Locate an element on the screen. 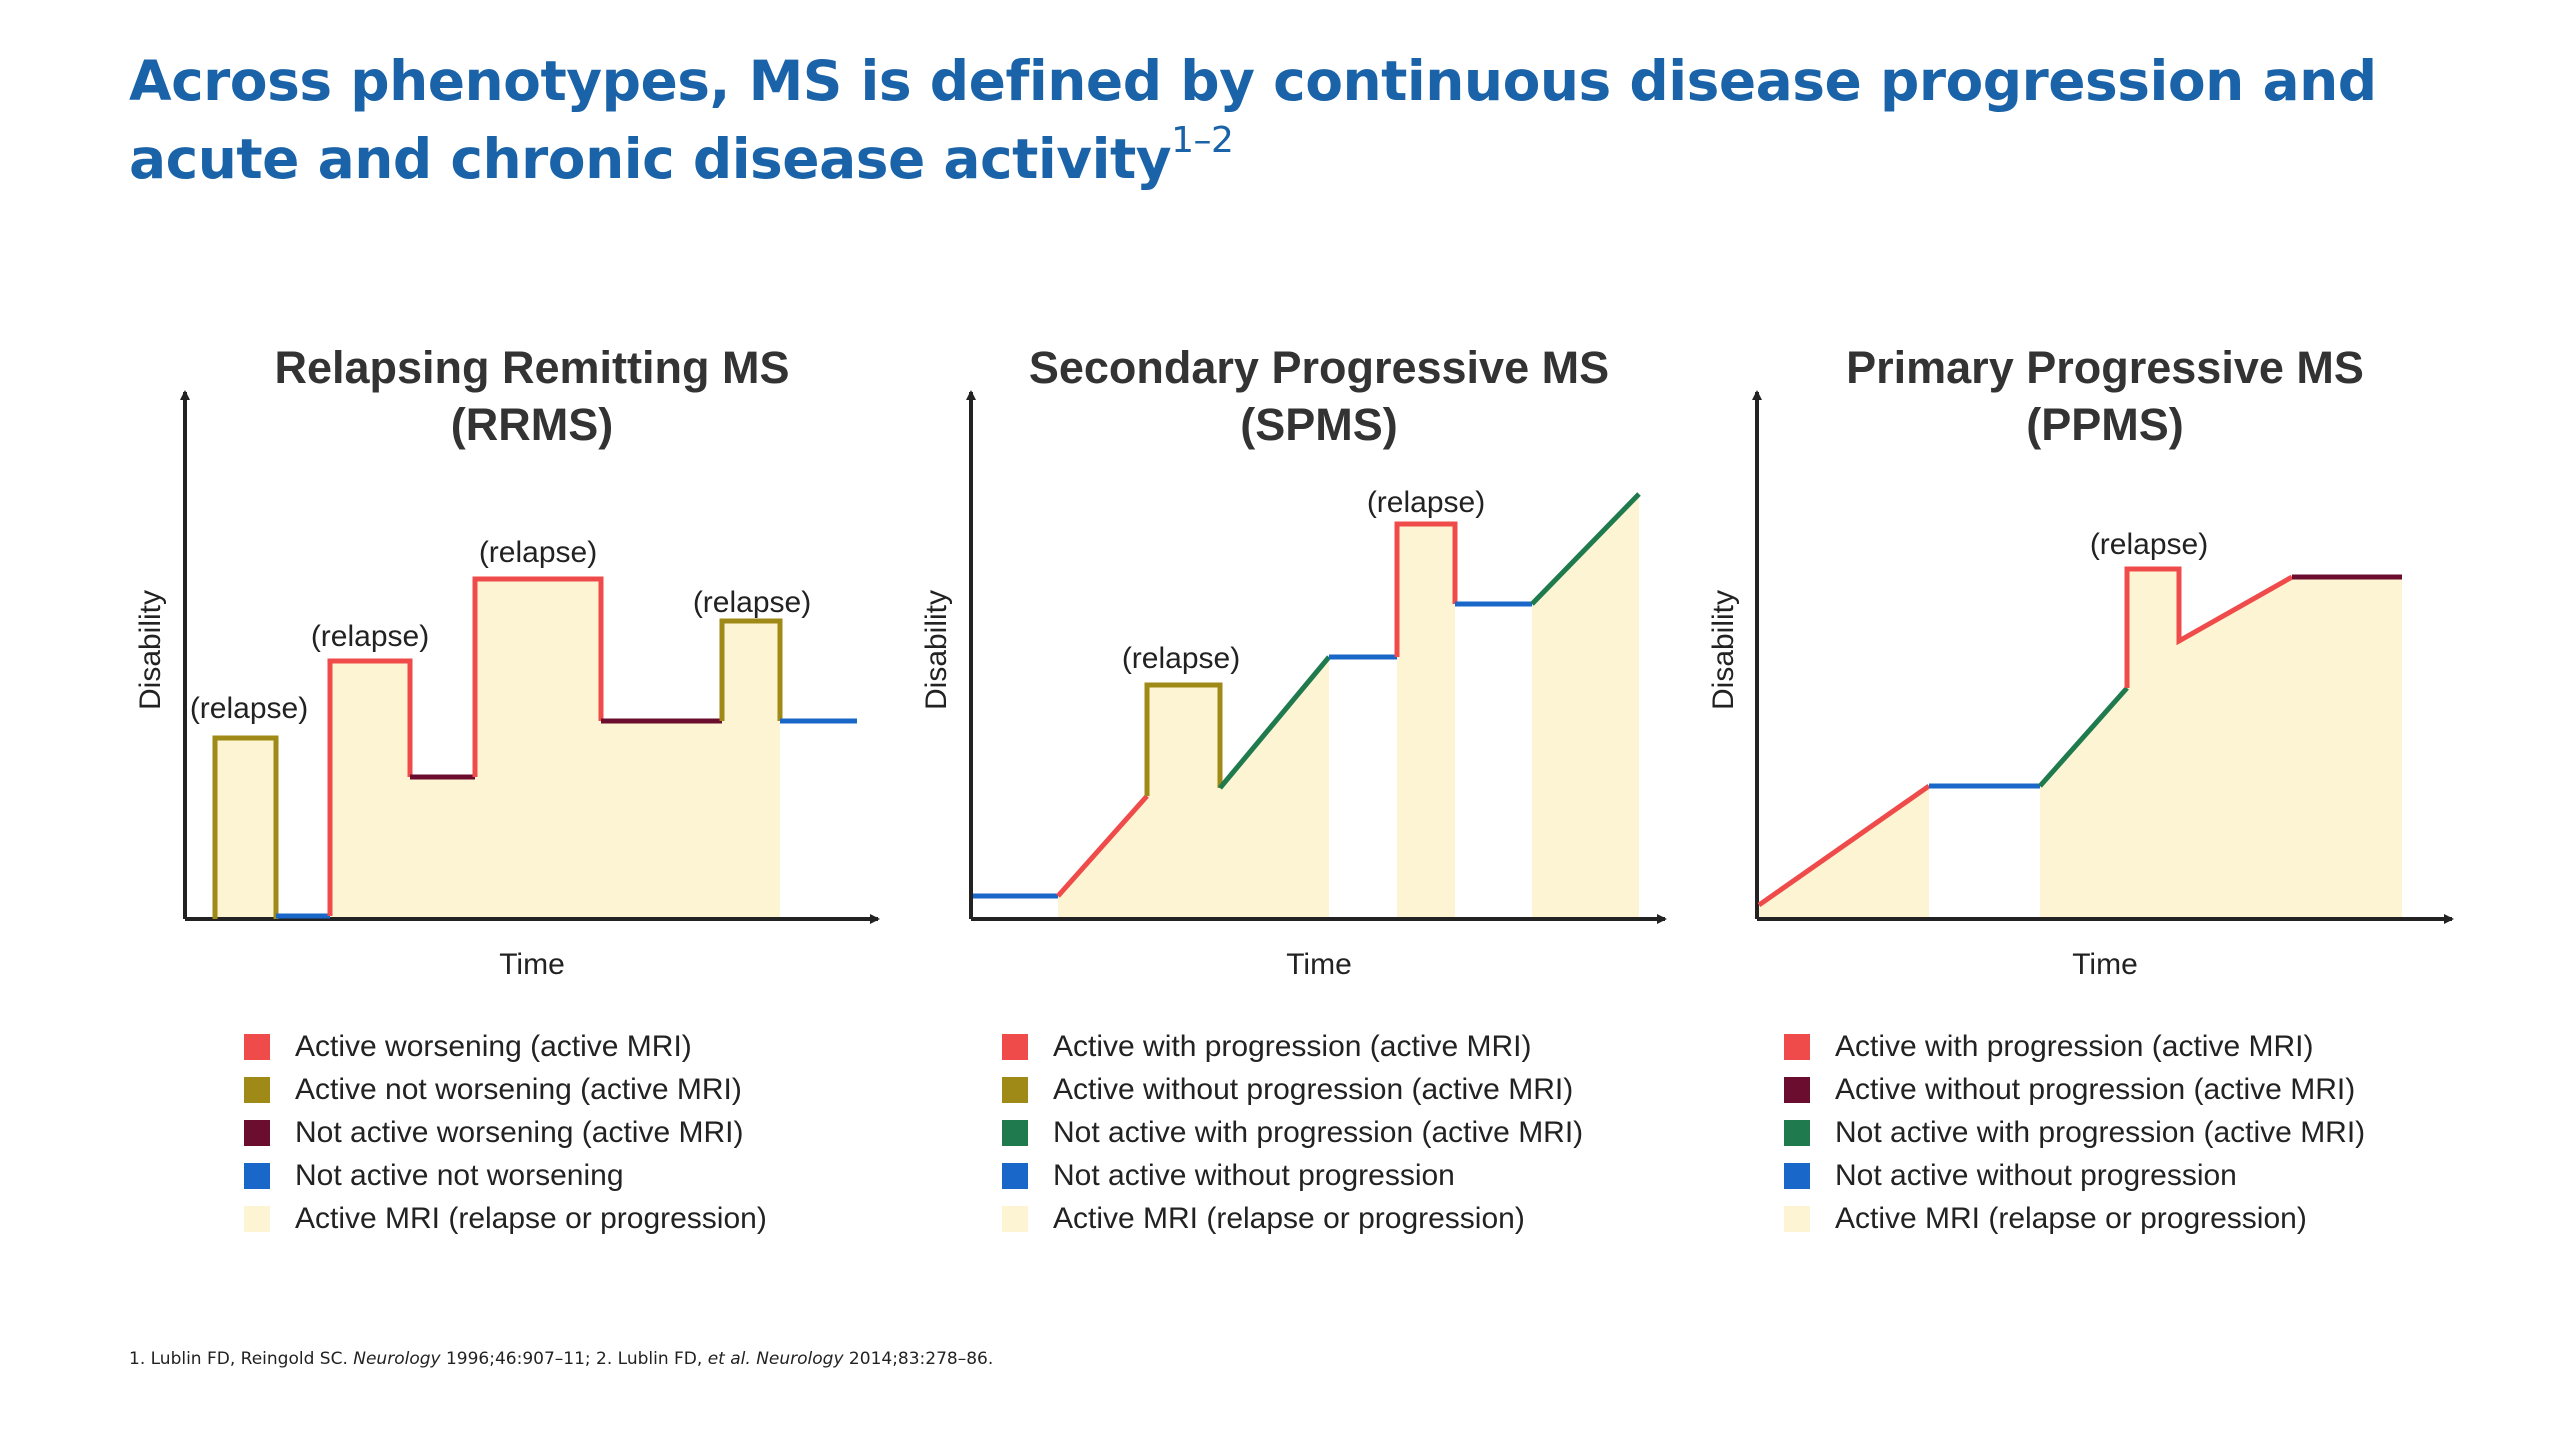 This screenshot has width=2560, height=1440. legend-item: Active without progression (active MRI) is located at coordinates (1292, 1089).